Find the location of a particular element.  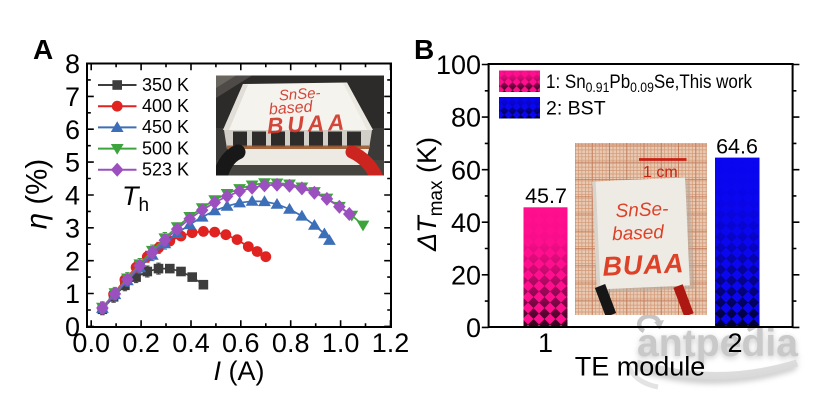

svg-text: TE module is located at coordinates (640, 367).